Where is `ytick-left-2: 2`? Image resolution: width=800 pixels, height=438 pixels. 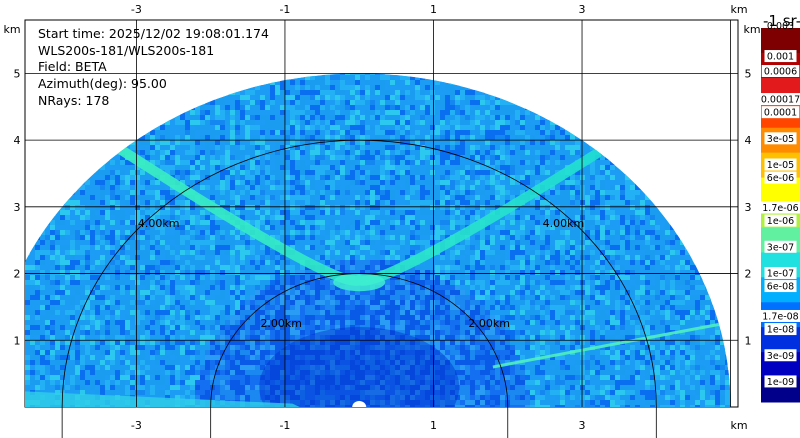
ytick-left-2: 2 is located at coordinates (17, 274).